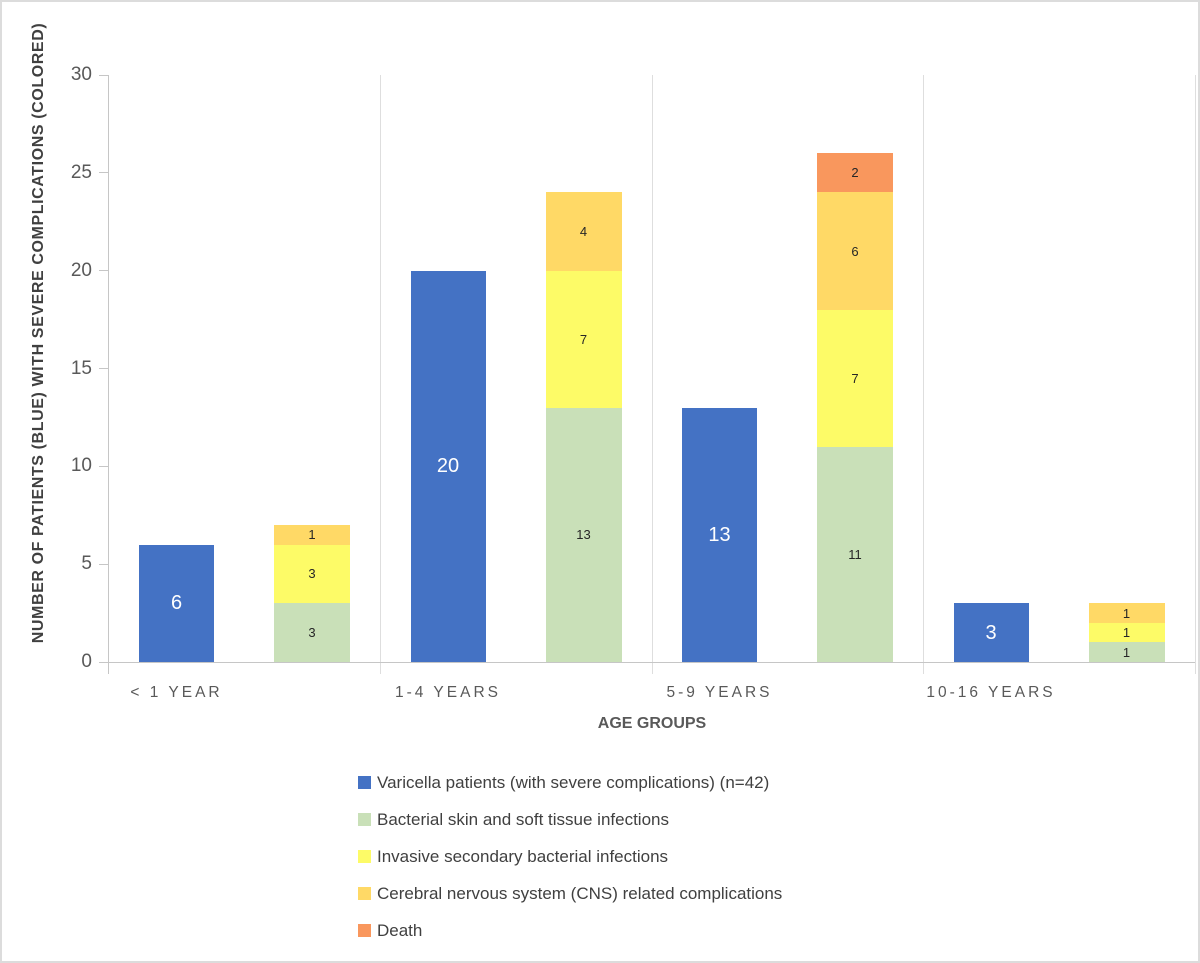  What do you see at coordinates (400, 930) in the screenshot?
I see `legend-label: Death` at bounding box center [400, 930].